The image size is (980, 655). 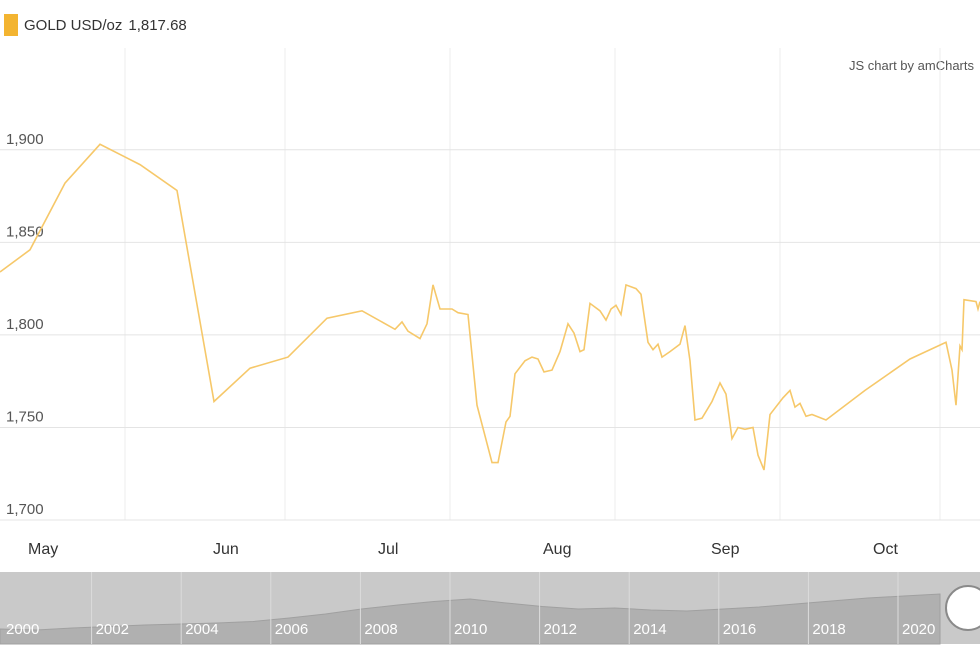 I want to click on y-axis-ticks: 1,700 1,750 1,800 1,850 1,900, so click(x=25, y=324).